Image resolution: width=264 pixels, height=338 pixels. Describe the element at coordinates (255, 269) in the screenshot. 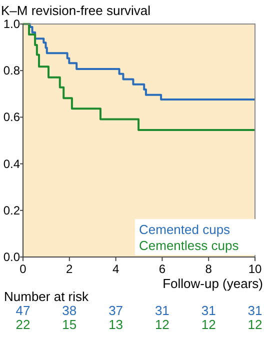

I see `x-tick-label: 10` at that location.